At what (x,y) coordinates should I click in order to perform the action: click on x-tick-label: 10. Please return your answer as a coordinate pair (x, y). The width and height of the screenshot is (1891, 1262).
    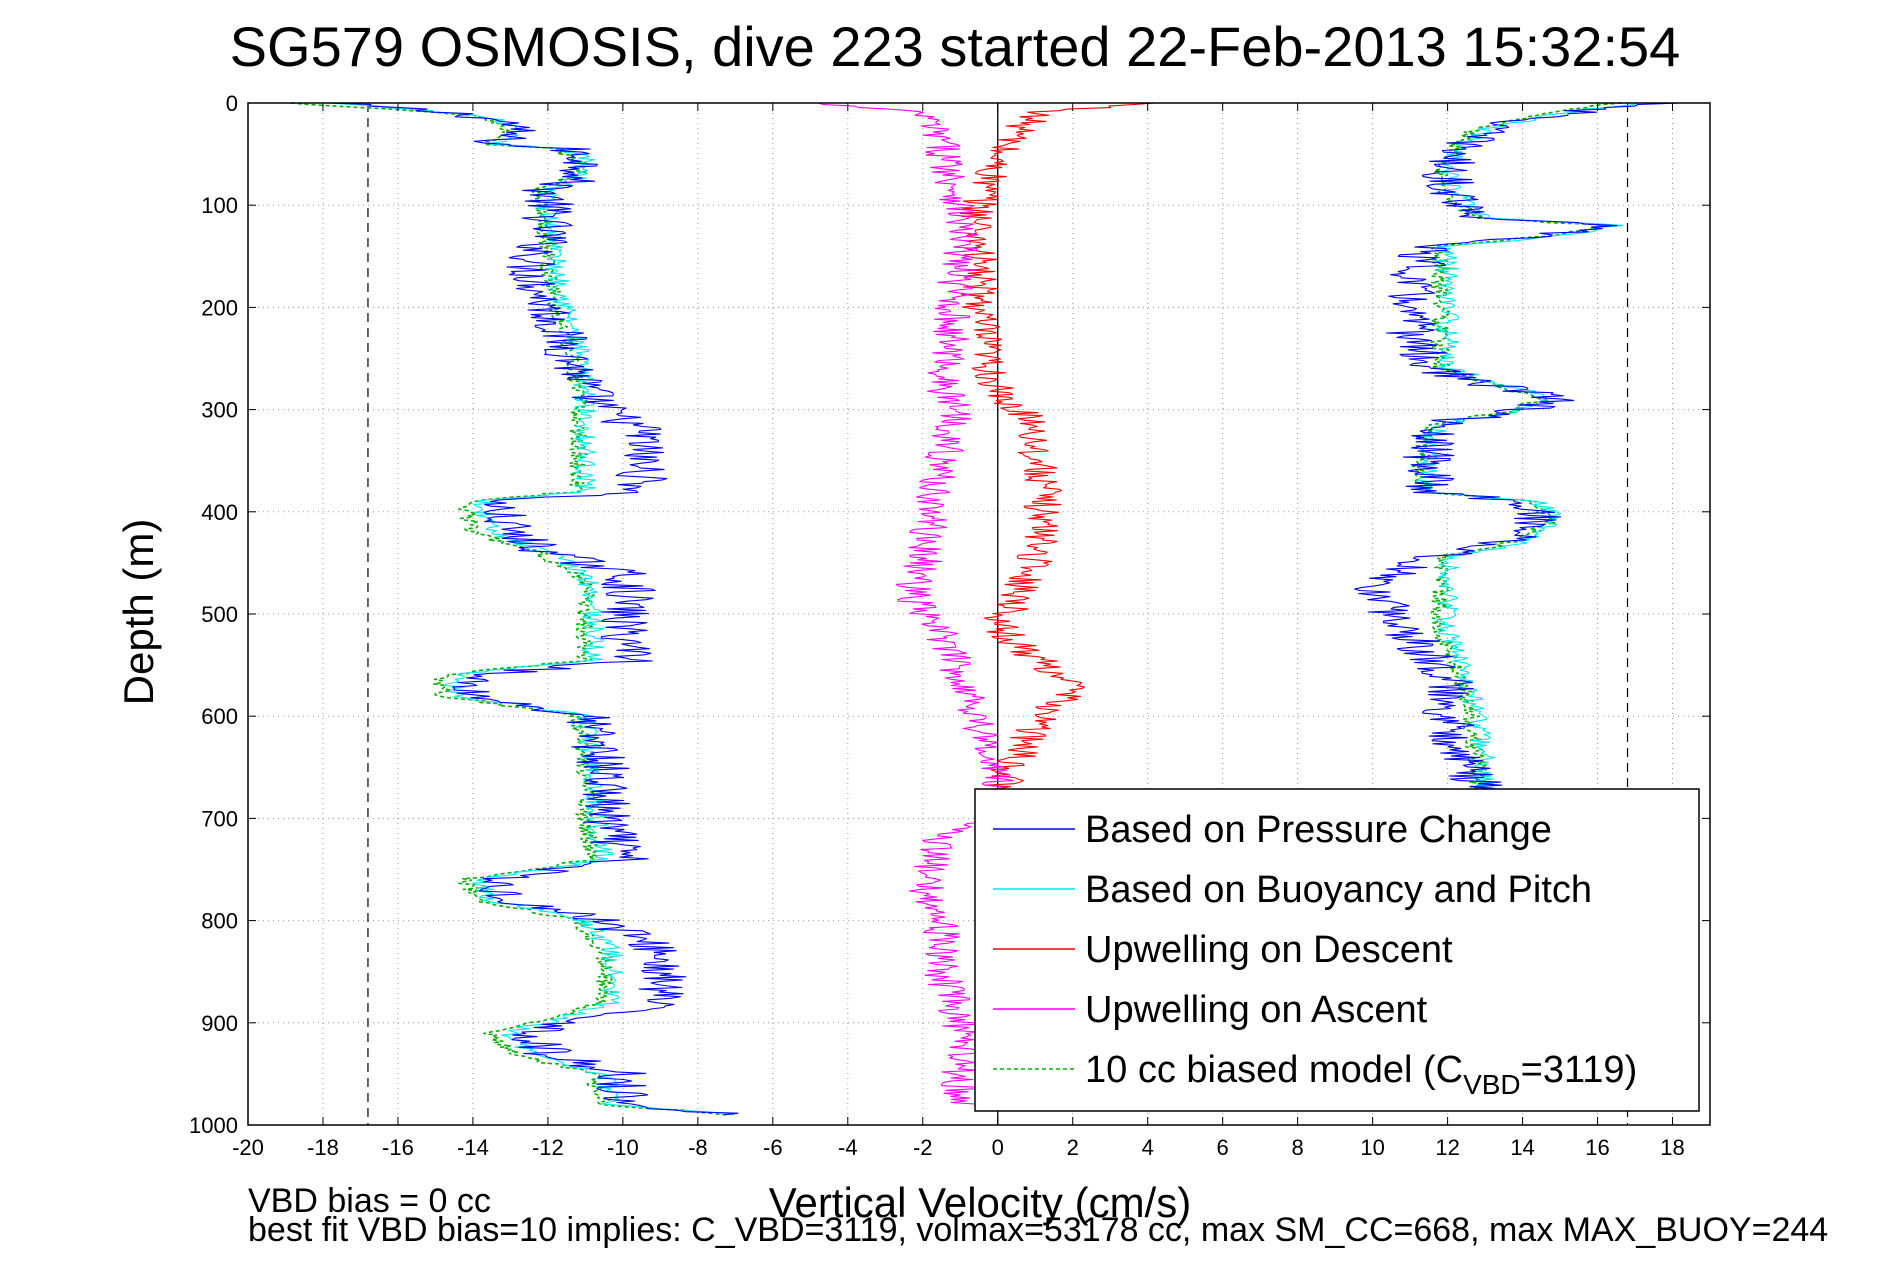
    Looking at the image, I should click on (1372, 1147).